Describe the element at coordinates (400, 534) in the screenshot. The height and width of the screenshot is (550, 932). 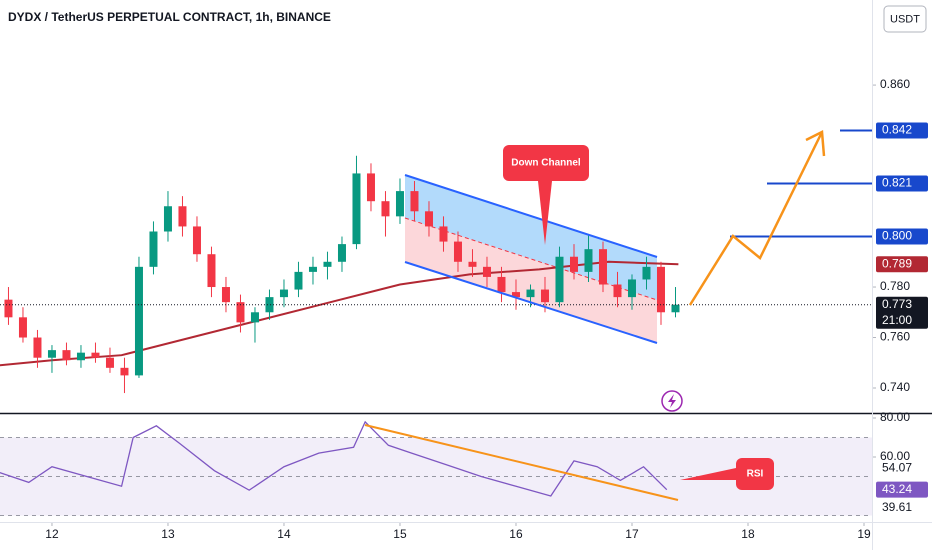
I see `x-tick-label: 15` at that location.